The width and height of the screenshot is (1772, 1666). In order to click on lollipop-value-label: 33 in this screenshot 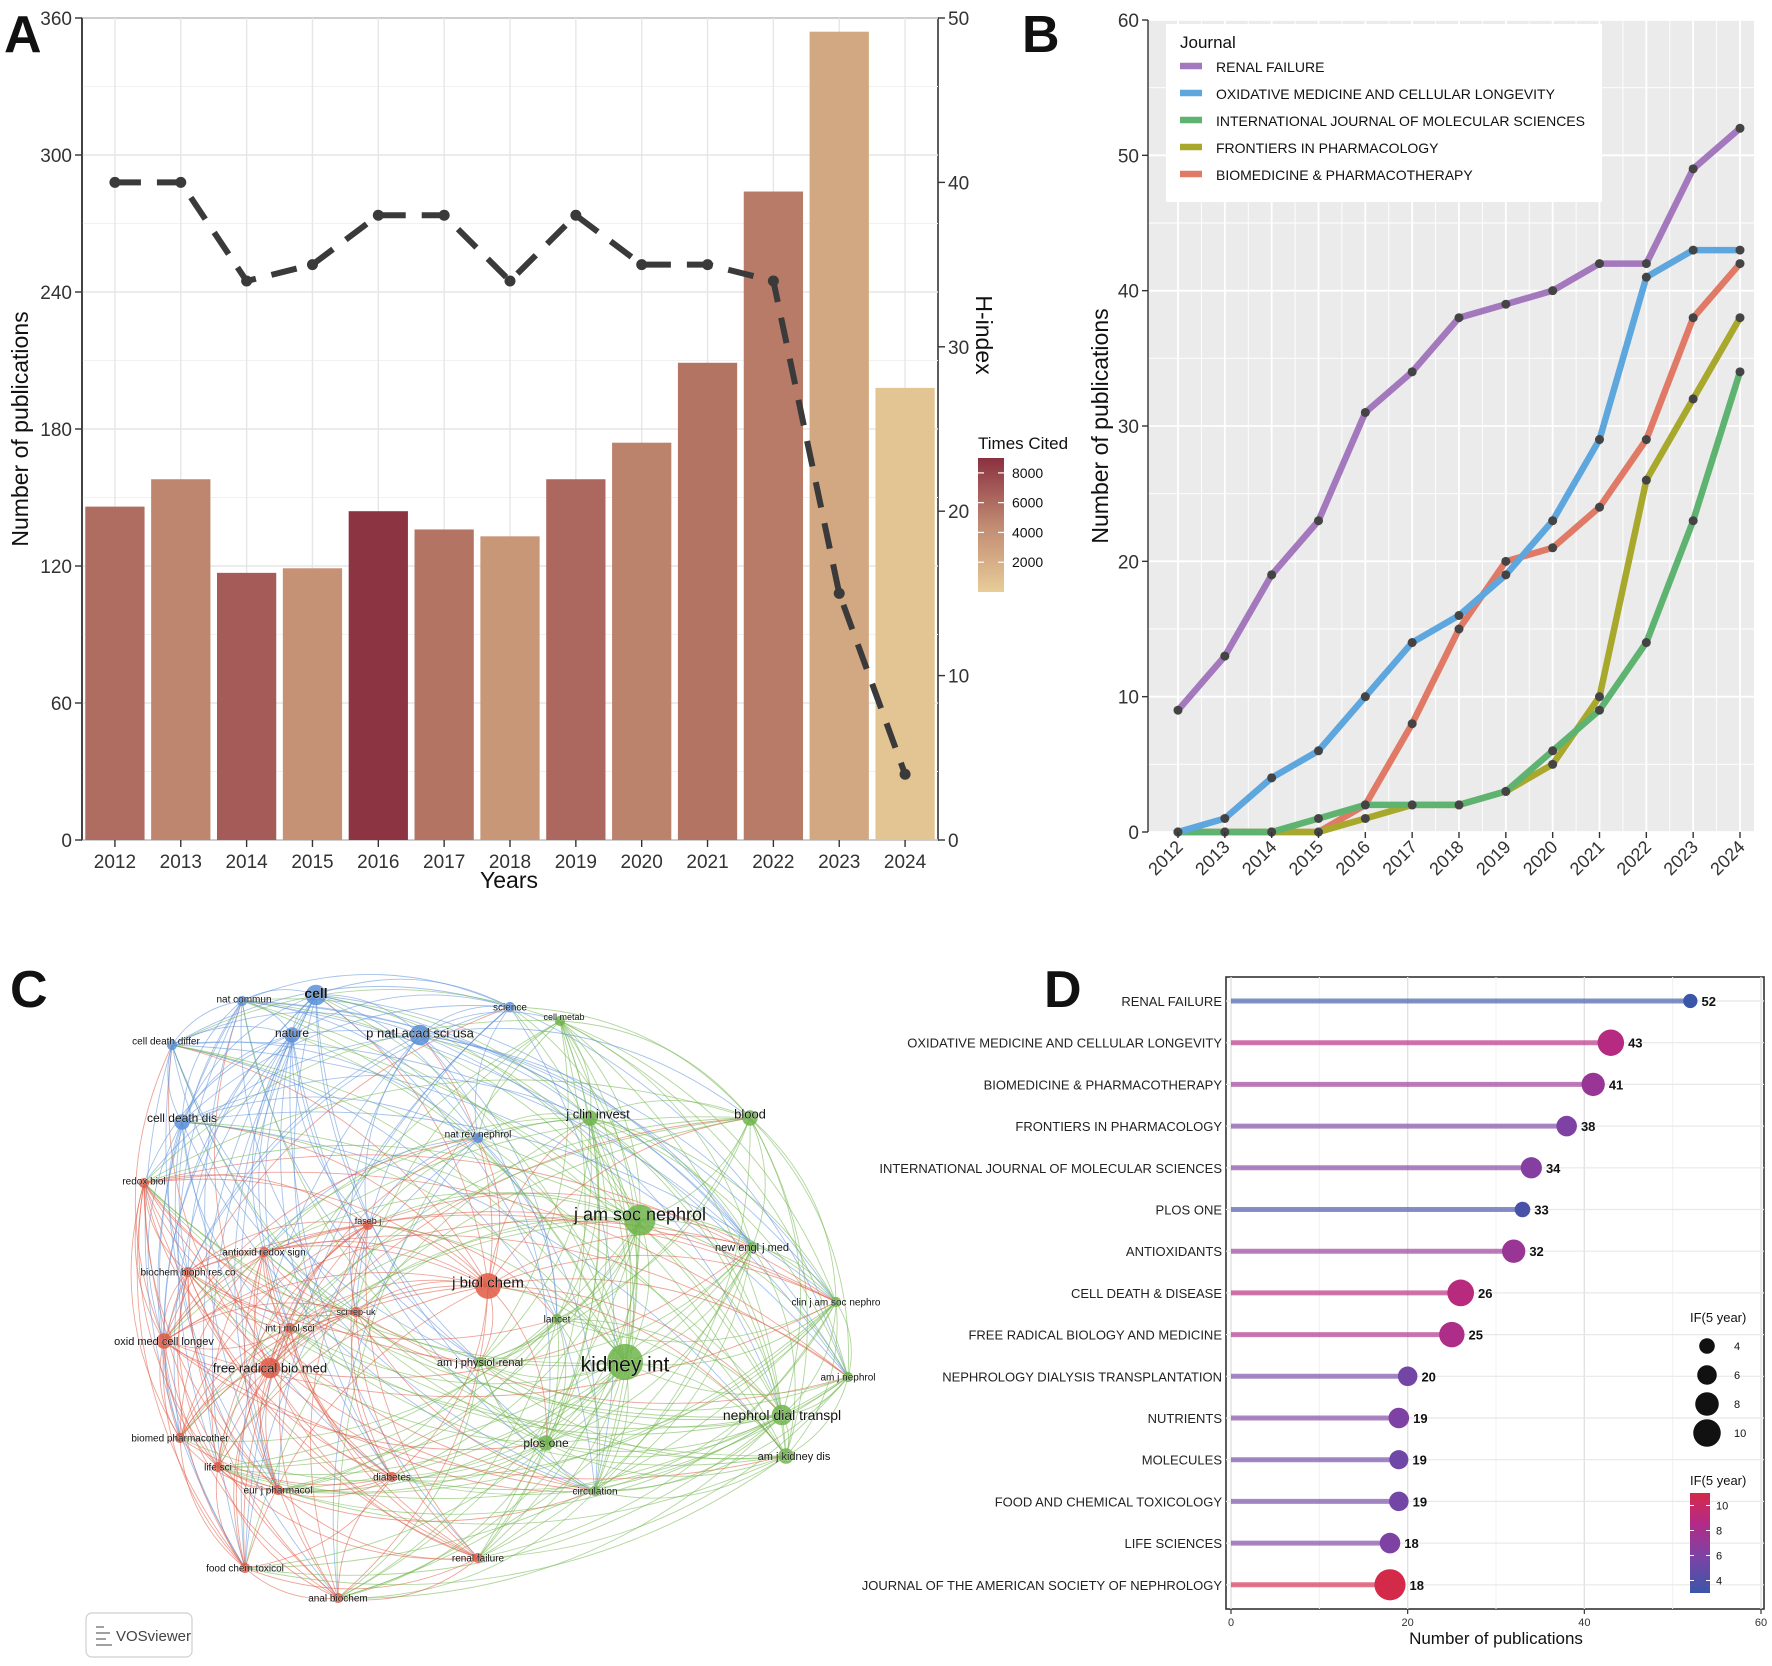, I will do `click(1541, 1210)`.